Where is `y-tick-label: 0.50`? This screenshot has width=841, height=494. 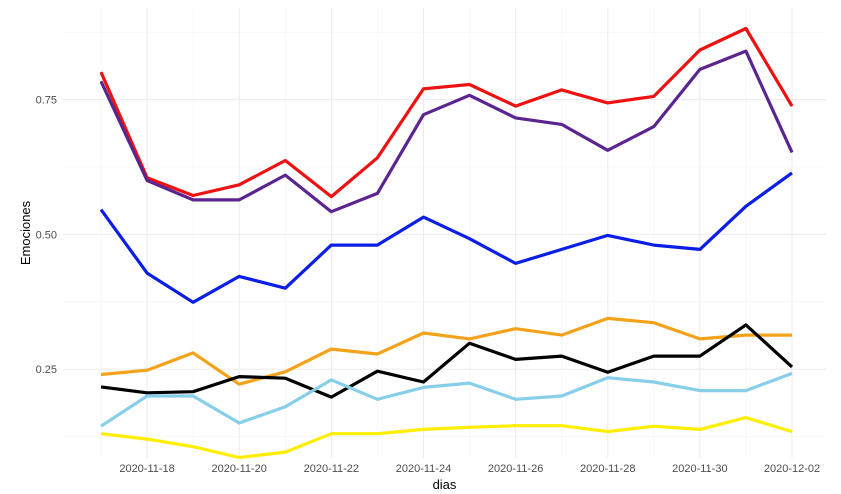
y-tick-label: 0.50 is located at coordinates (46, 235).